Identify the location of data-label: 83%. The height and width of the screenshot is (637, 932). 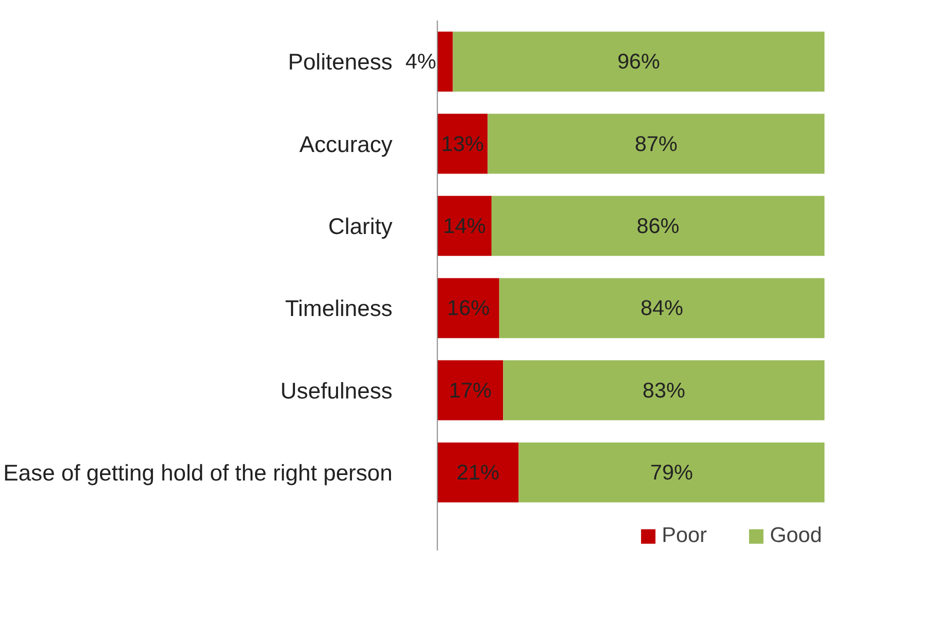
(664, 390).